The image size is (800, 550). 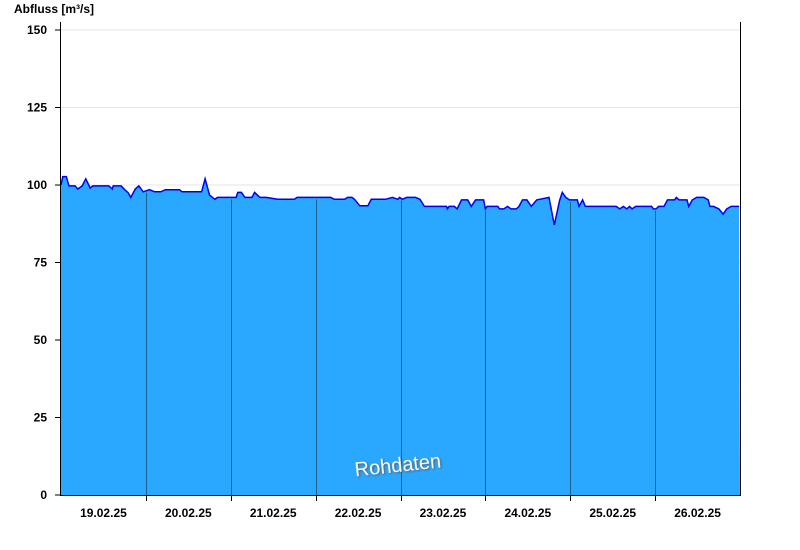 What do you see at coordinates (103, 513) in the screenshot?
I see `x-tick-label: 19.02.25` at bounding box center [103, 513].